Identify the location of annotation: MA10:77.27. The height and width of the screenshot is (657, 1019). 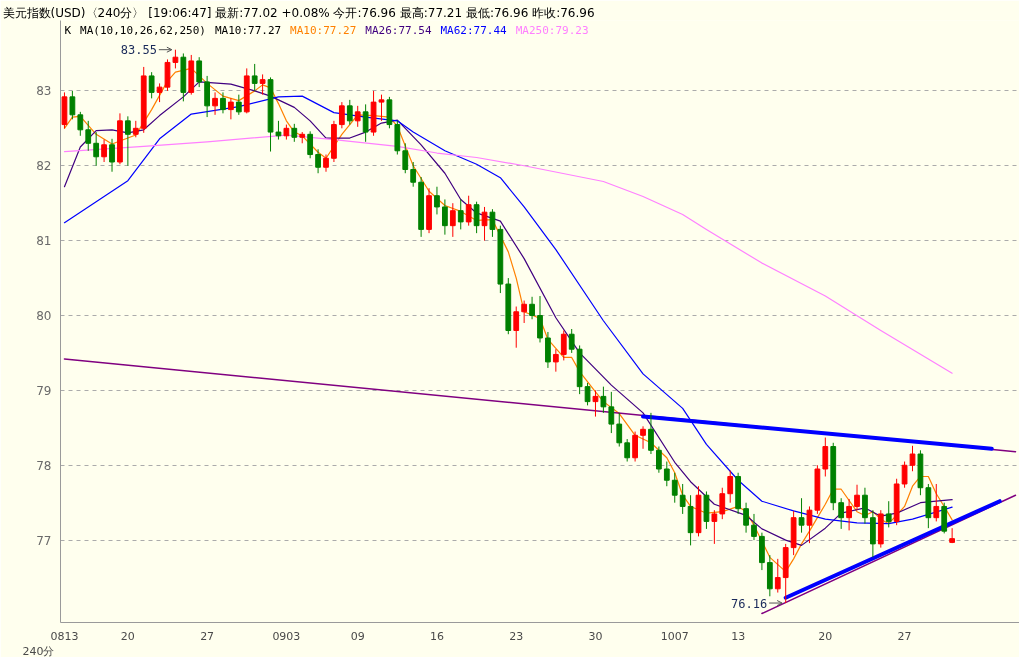
(248, 31).